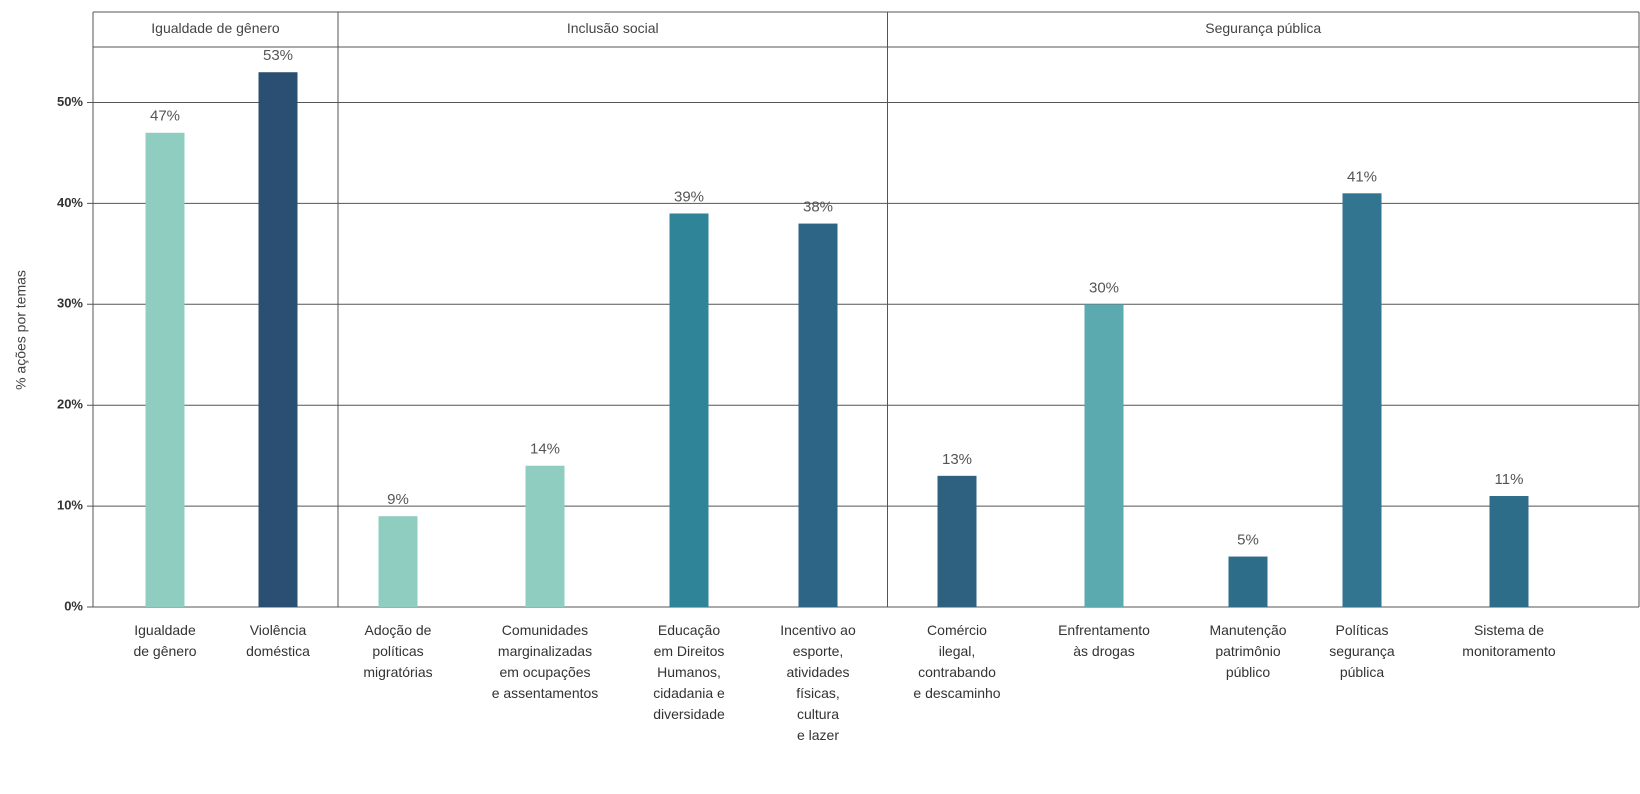 Image resolution: width=1640 pixels, height=794 pixels. I want to click on y-tick-label: 0%, so click(73, 605).